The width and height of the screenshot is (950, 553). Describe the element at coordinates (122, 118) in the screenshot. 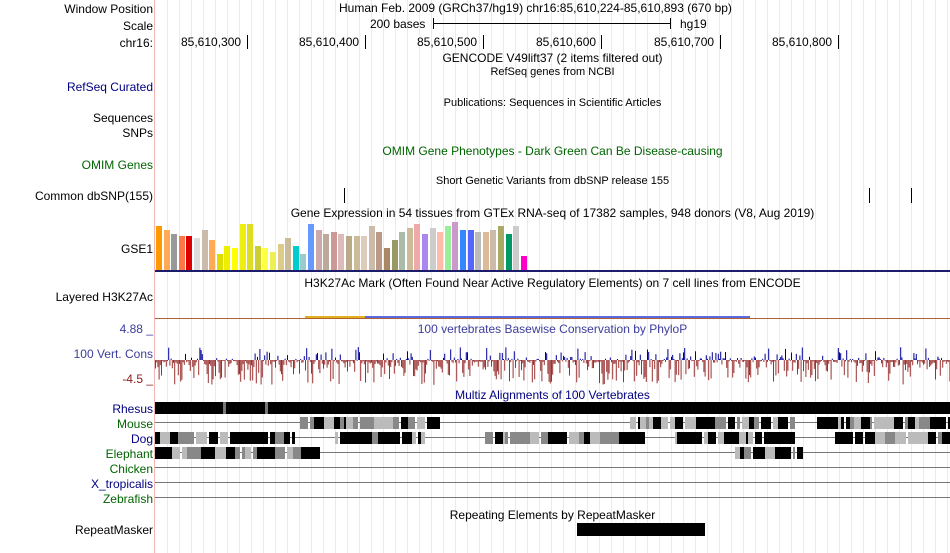

I see `sequences-track-label: Sequences` at that location.